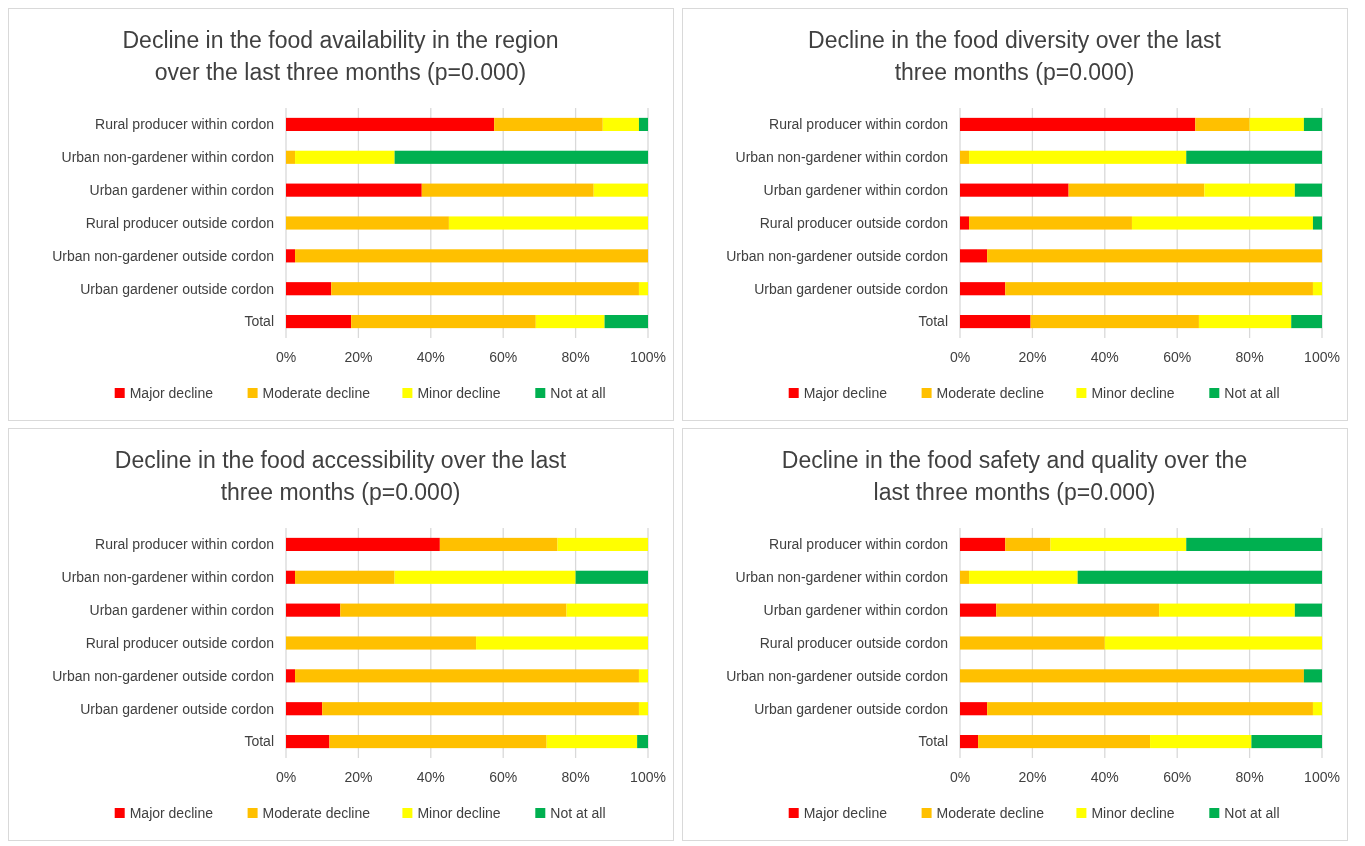 The width and height of the screenshot is (1365, 846). Describe the element at coordinates (933, 321) in the screenshot. I see `y-tick-label: Total` at that location.